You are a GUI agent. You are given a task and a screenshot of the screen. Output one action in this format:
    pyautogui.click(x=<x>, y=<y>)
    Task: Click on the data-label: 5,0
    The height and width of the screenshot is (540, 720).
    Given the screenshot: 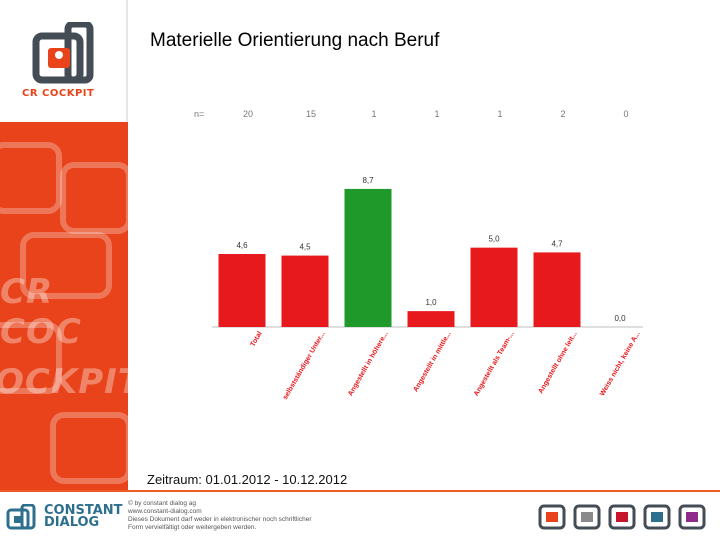 What is the action you would take?
    pyautogui.click(x=494, y=239)
    